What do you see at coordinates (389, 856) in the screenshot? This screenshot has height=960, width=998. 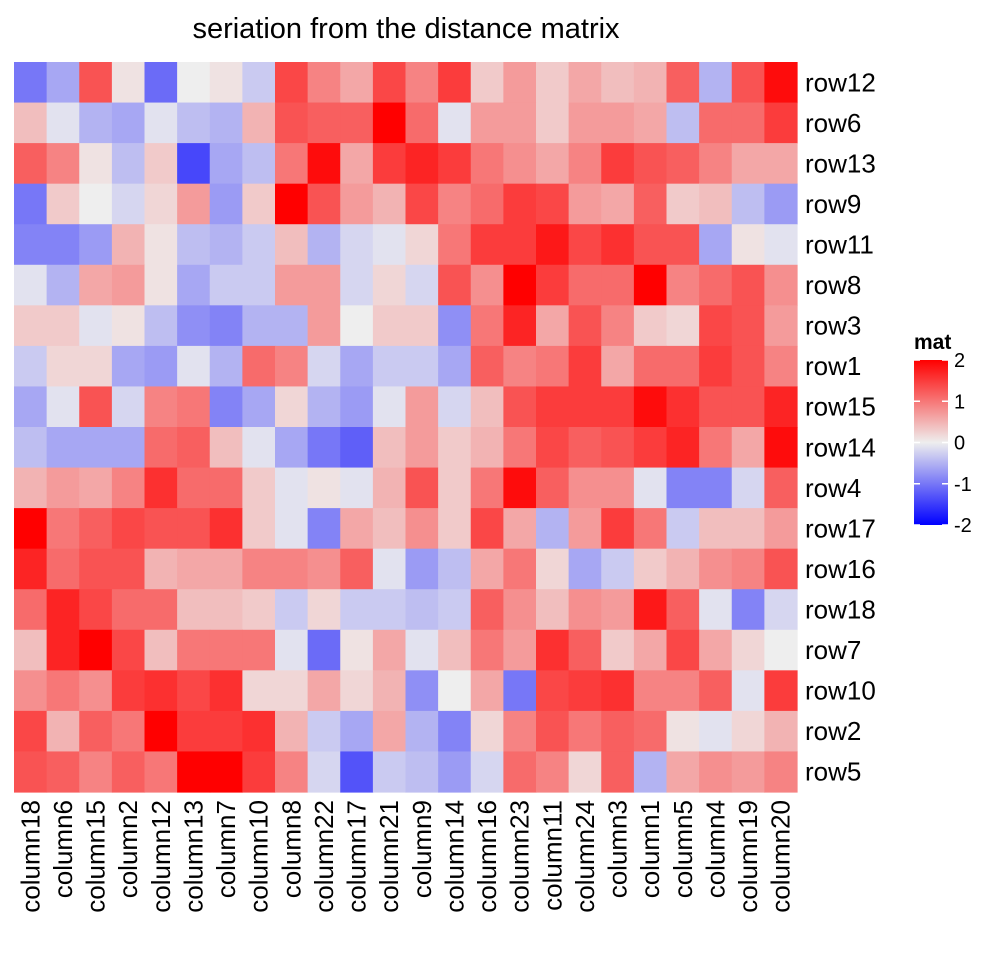 I see `column-label: column21` at bounding box center [389, 856].